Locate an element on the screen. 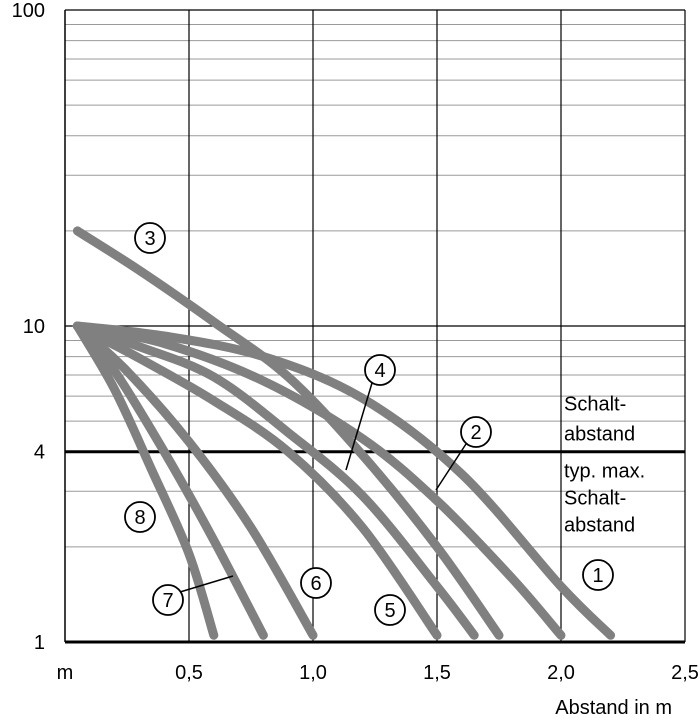 The height and width of the screenshot is (720, 700). x-tick-label: 2,0 is located at coordinates (561, 673).